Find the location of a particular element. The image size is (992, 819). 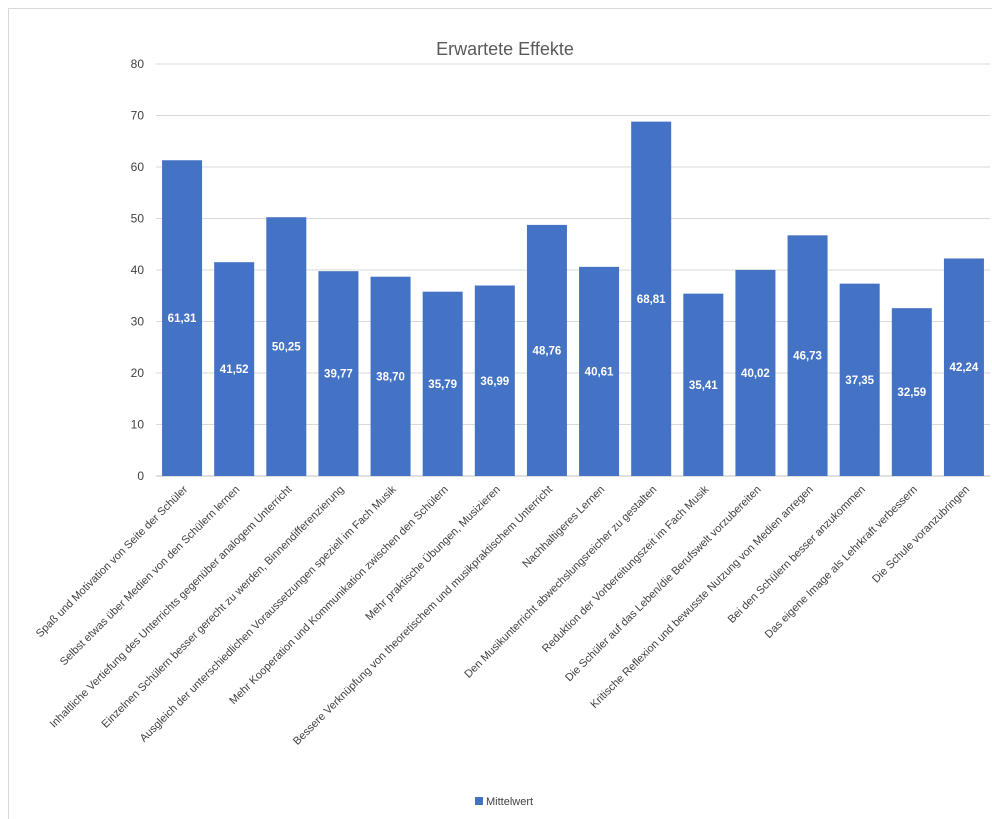

data-label: 68,81 is located at coordinates (651, 300).